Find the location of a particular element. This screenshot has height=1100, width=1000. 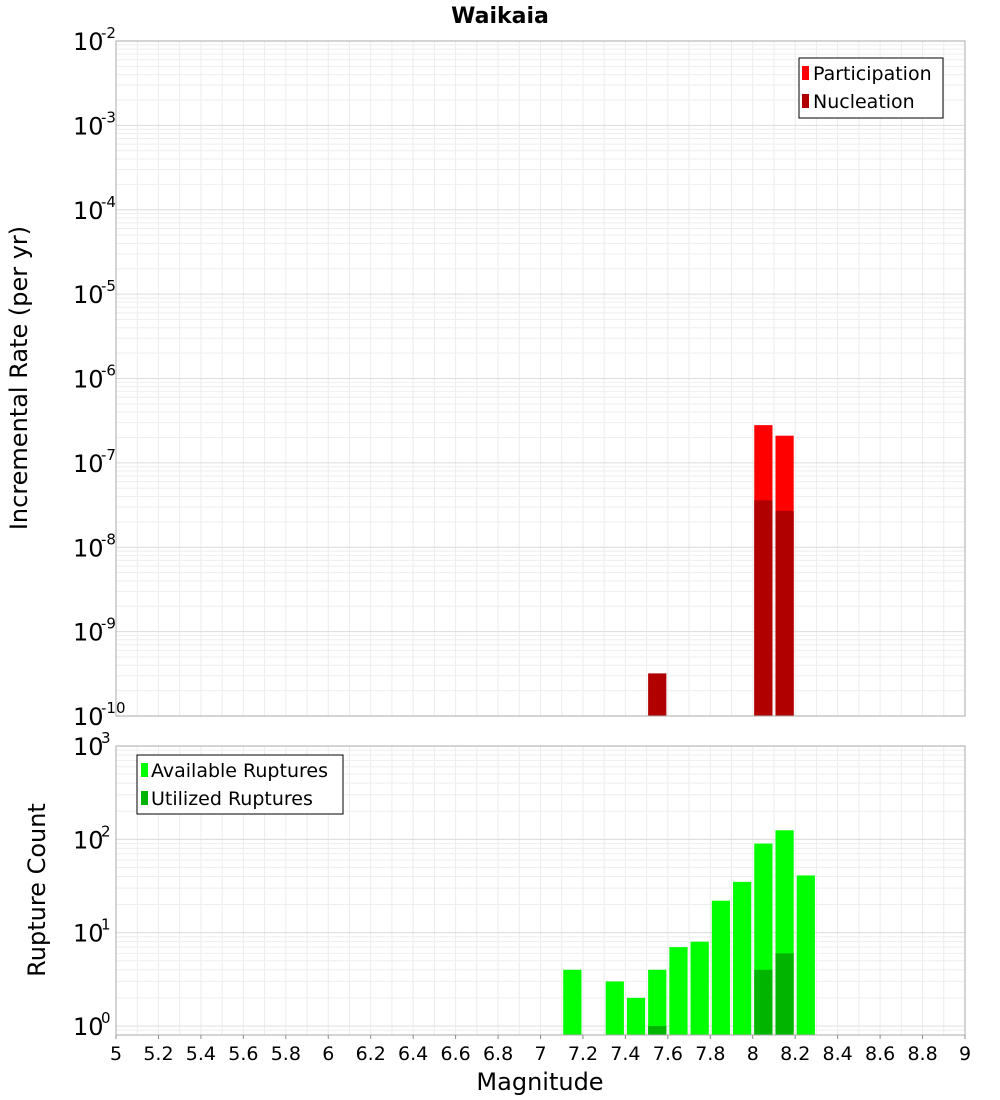

legend-swatch-nucleation is located at coordinates (805, 101).